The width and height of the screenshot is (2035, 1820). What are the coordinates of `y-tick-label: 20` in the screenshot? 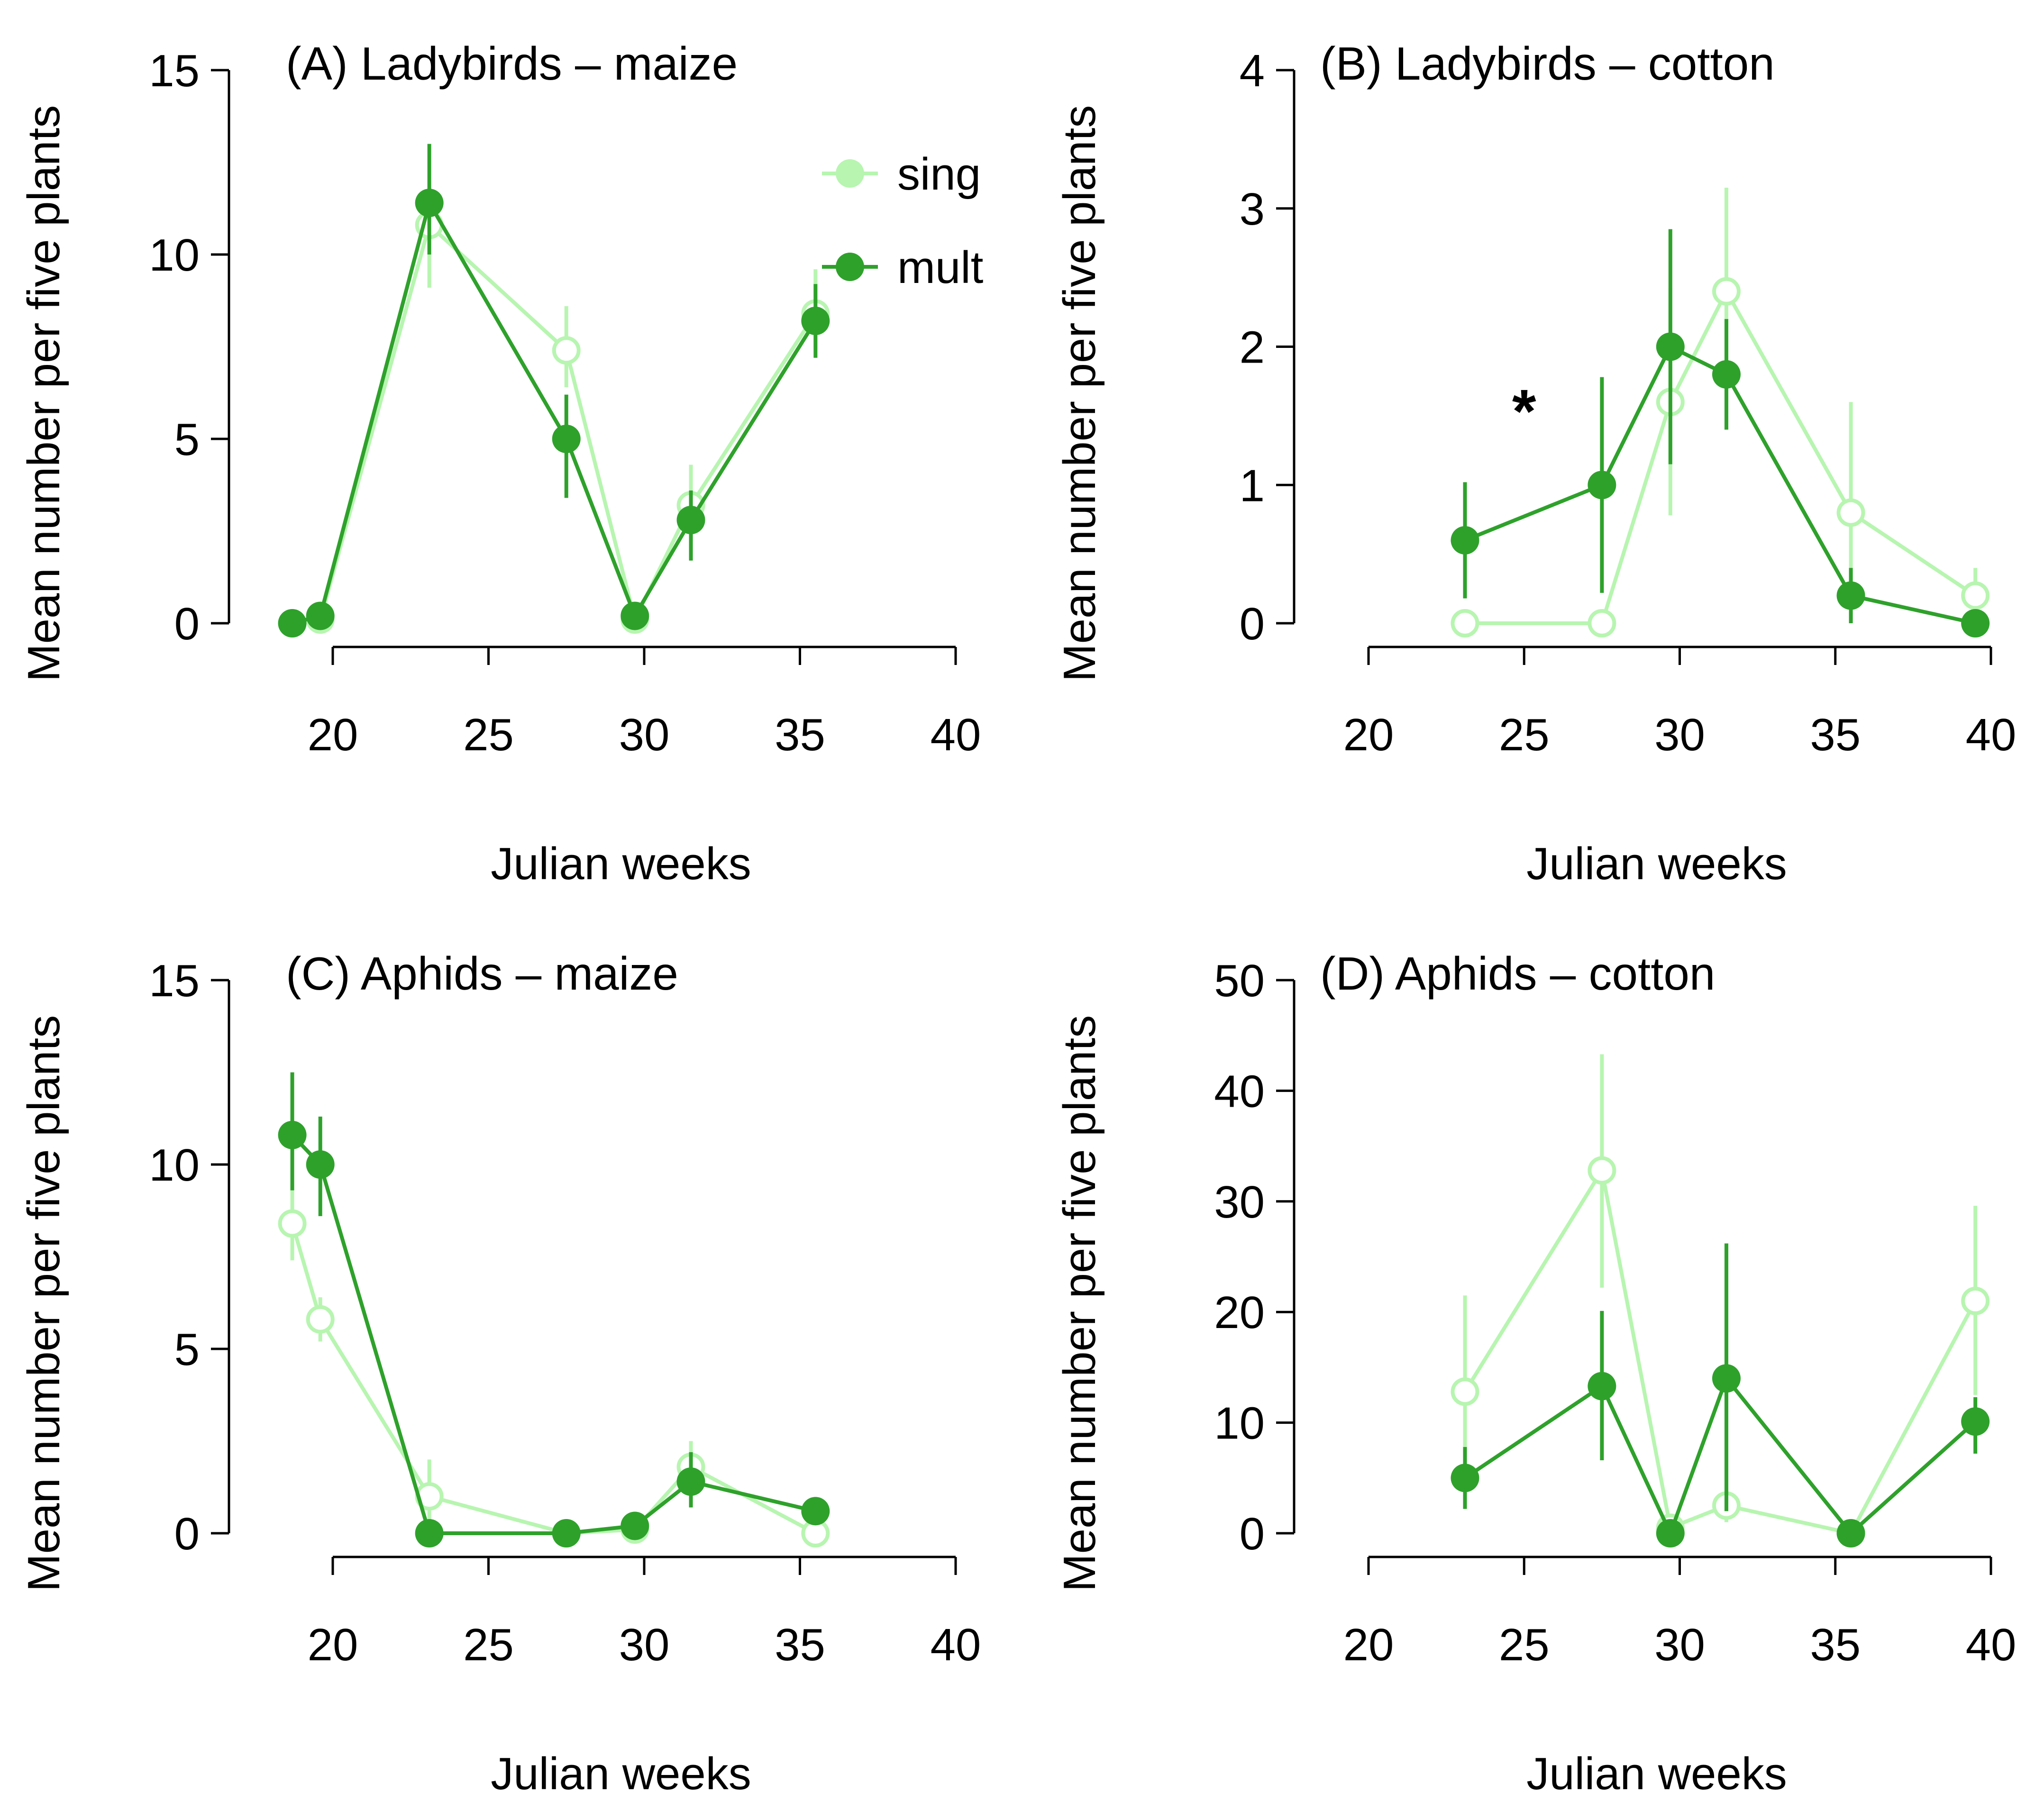 It's located at (1239, 1312).